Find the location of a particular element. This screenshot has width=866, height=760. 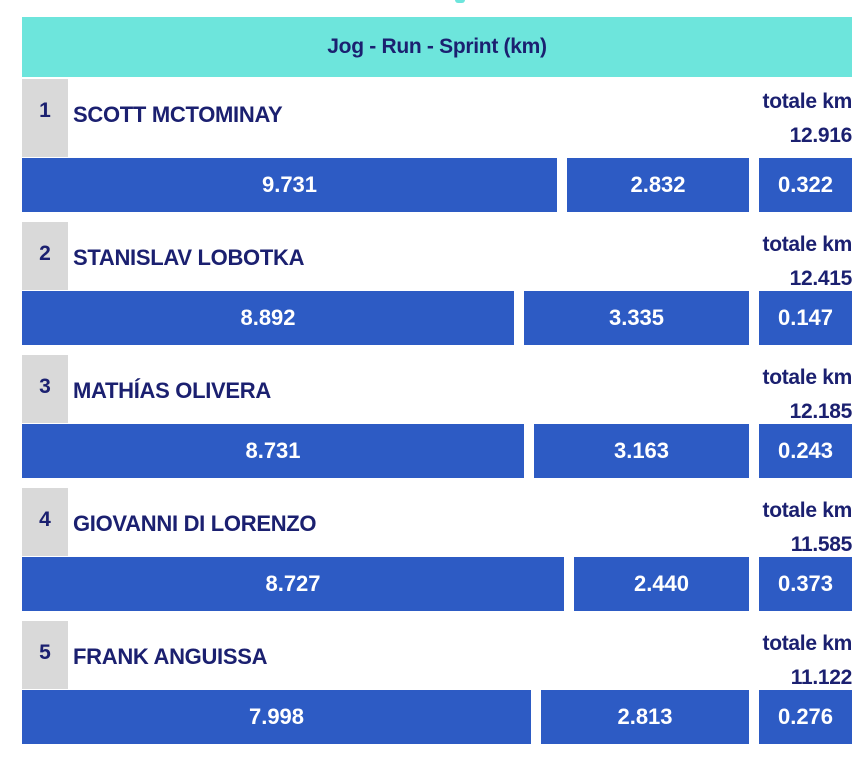

distance-bars: 7.998 2.813 0.276 is located at coordinates (437, 717).